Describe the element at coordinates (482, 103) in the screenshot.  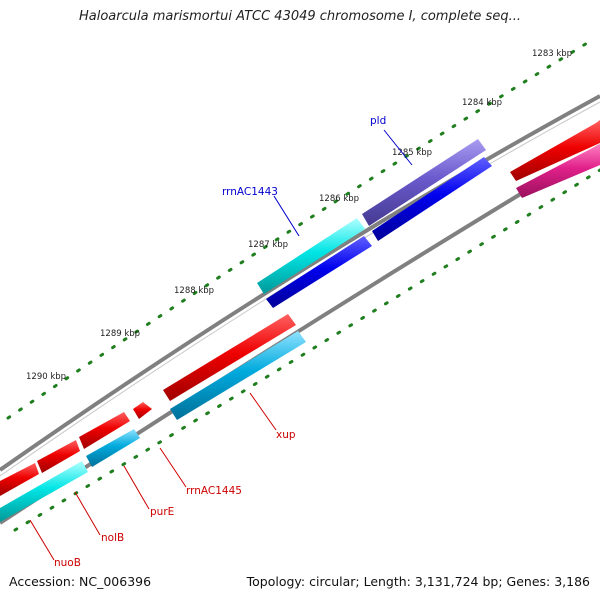
I see `tick-label: 1284 kbp` at that location.